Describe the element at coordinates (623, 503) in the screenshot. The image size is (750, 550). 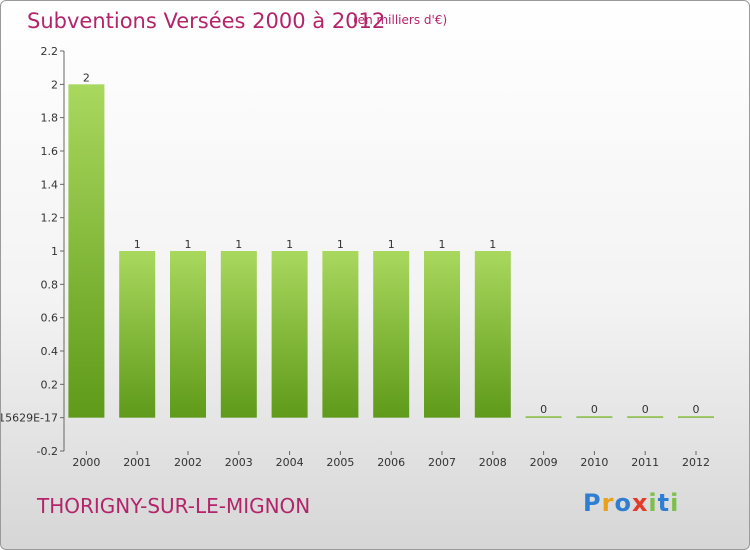
I see `logo-letter: o` at that location.